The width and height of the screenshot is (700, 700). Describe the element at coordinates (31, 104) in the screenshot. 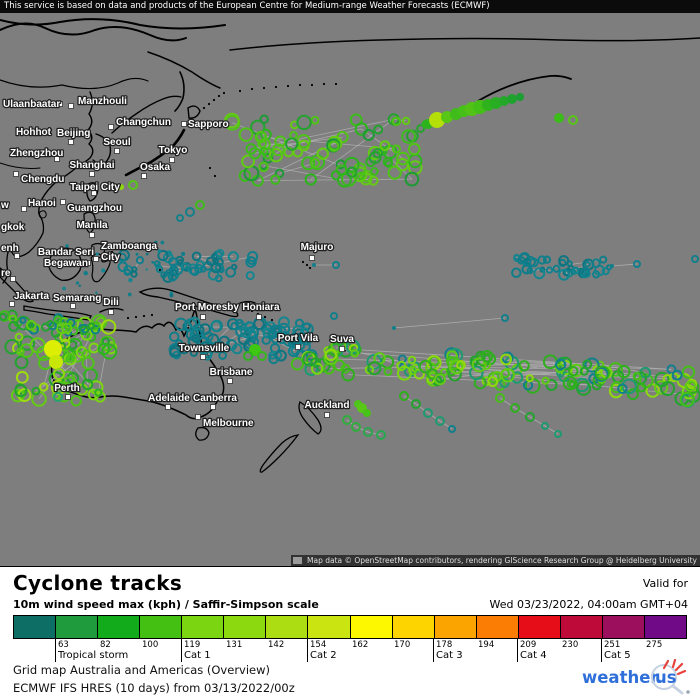

I see `city-label: Ulaanbaatar` at that location.